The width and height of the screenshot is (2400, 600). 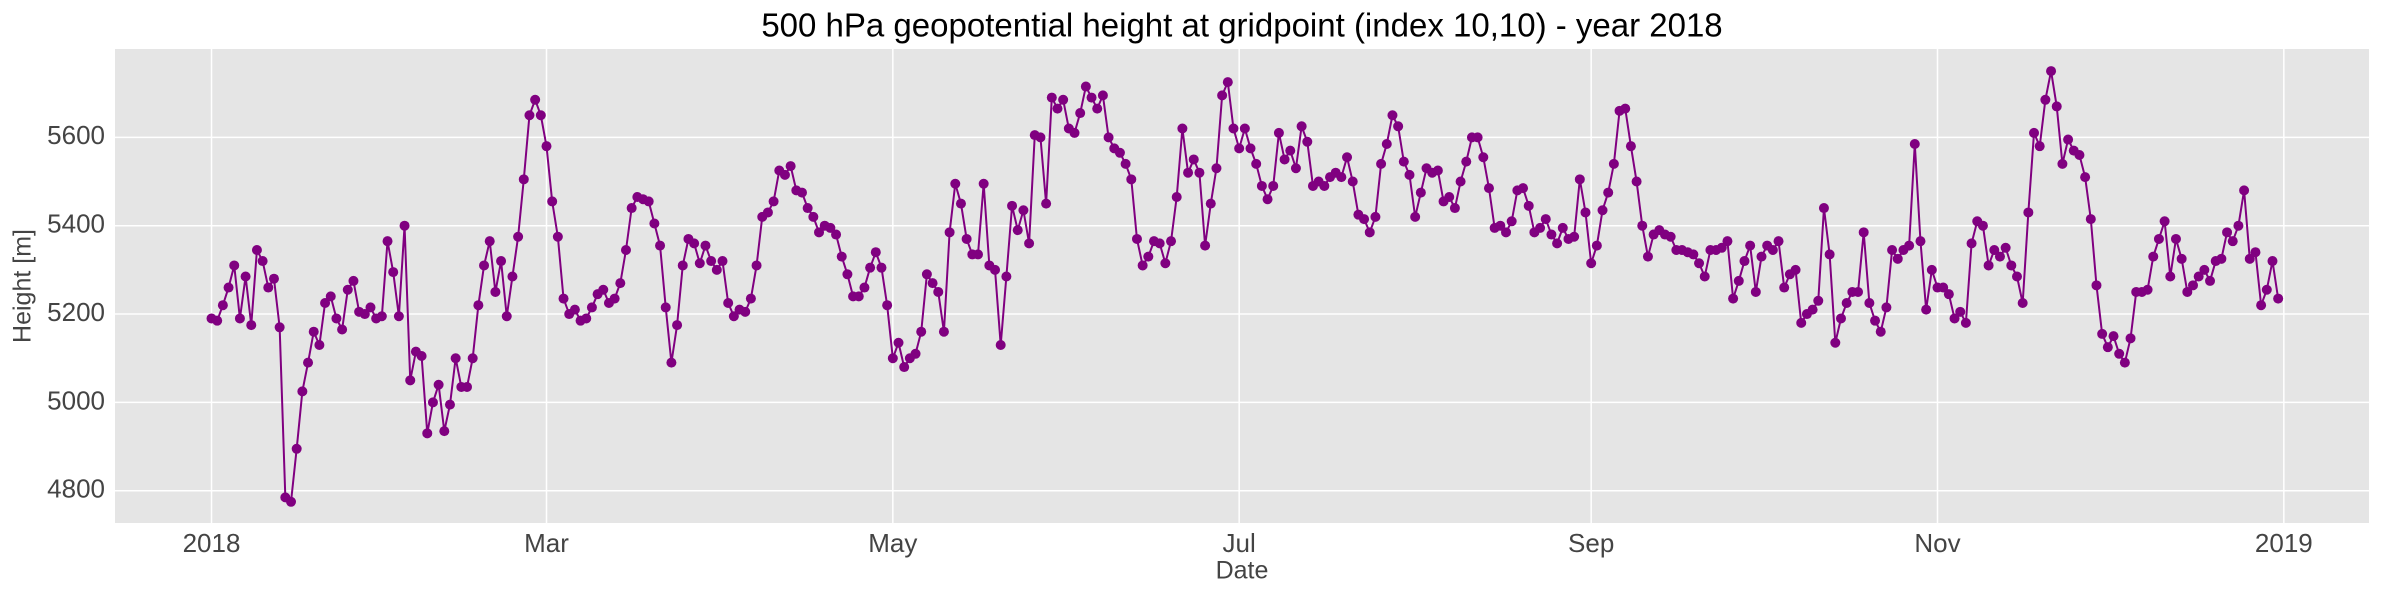 What do you see at coordinates (1239, 543) in the screenshot?
I see `x-tick-label: Jul` at bounding box center [1239, 543].